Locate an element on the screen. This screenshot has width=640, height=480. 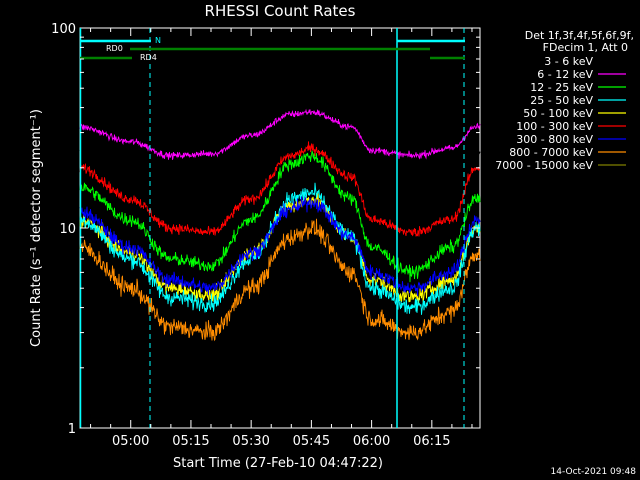
legend-label: 25 - 50 keV is located at coordinates (561, 100).